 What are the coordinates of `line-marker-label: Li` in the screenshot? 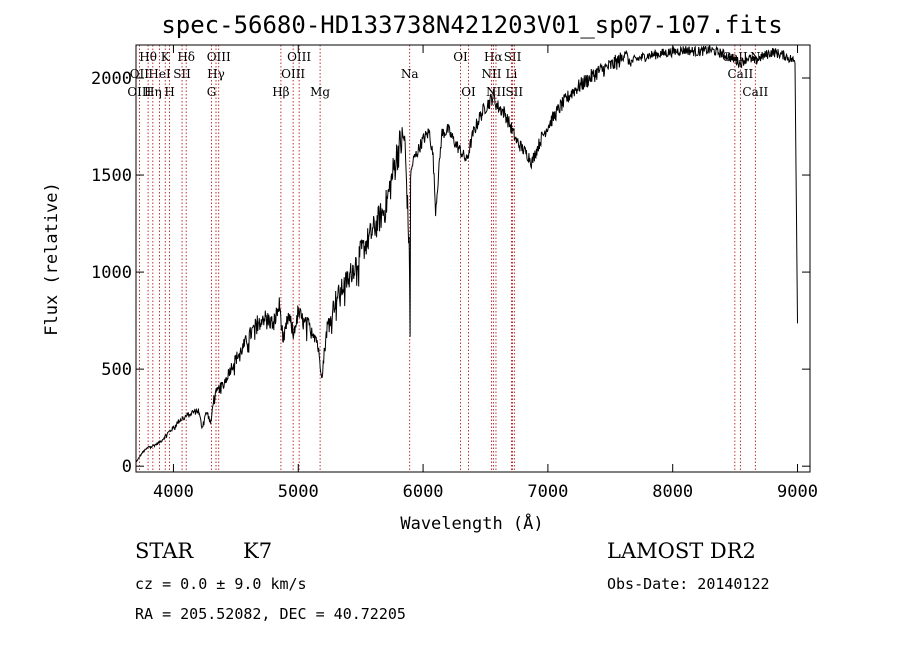 It's located at (512, 74).